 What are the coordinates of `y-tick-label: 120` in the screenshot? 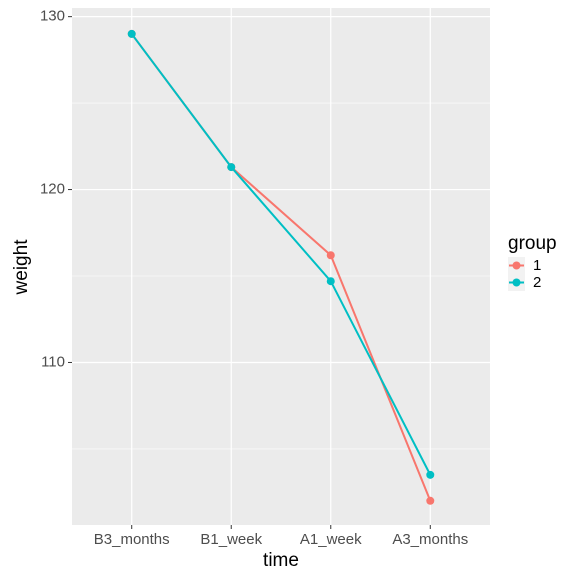 It's located at (52, 189).